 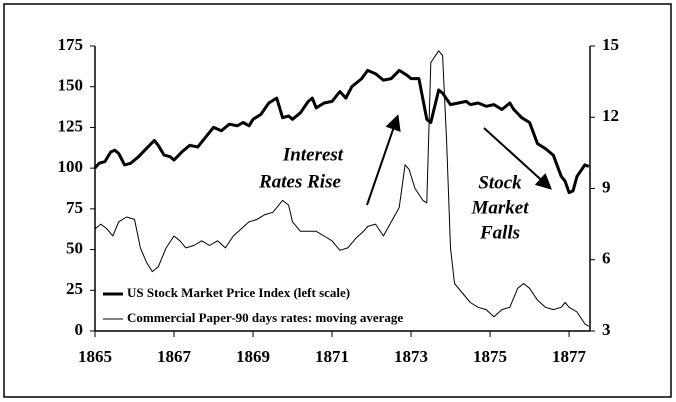 I want to click on y2-tick-label: 15, so click(x=610, y=44).